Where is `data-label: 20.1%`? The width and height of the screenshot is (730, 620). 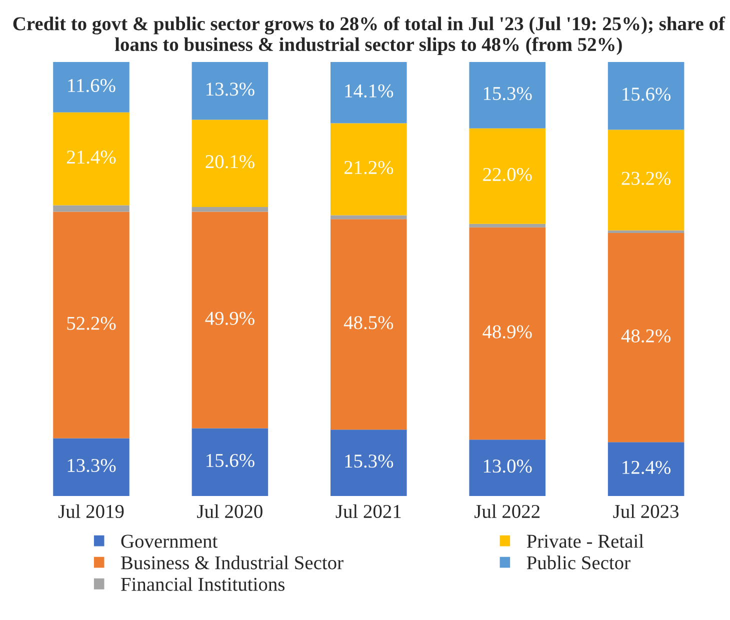 data-label: 20.1% is located at coordinates (230, 161).